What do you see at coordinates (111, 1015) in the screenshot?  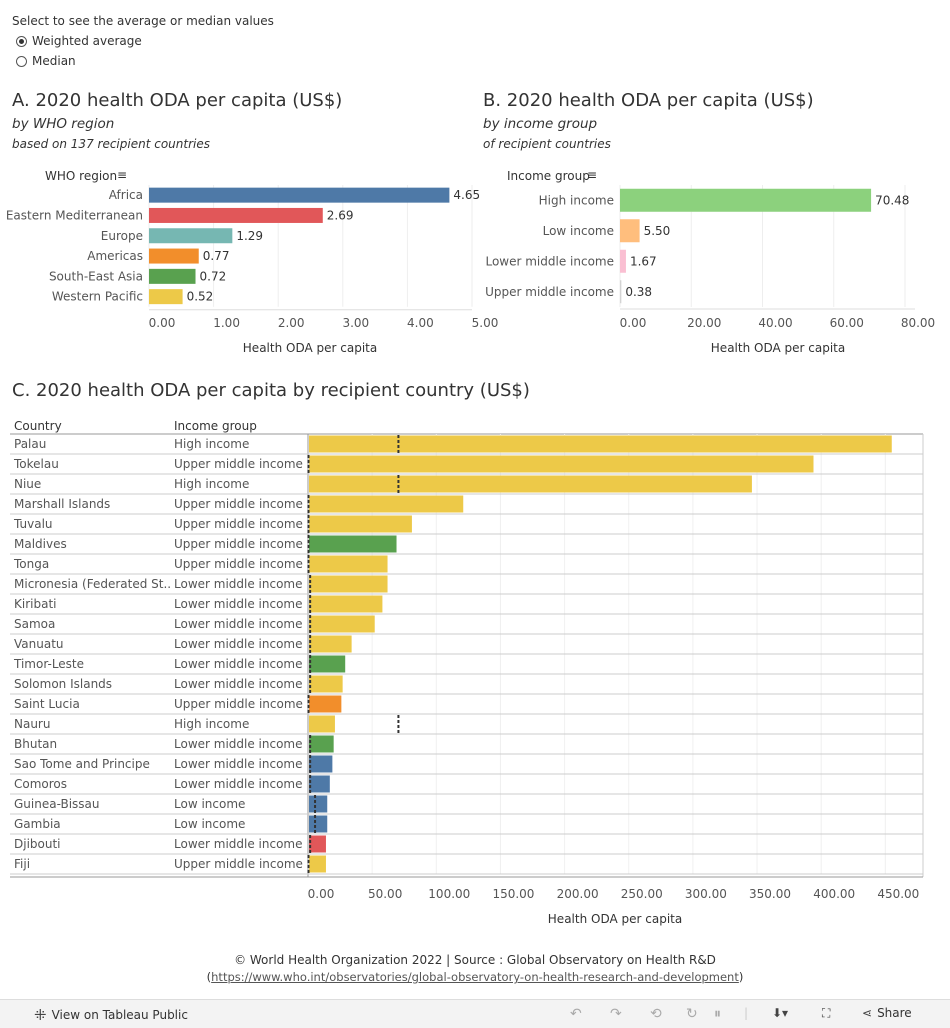 I see `view-on-tableau-button: ⁜ View on Tableau Public` at bounding box center [111, 1015].